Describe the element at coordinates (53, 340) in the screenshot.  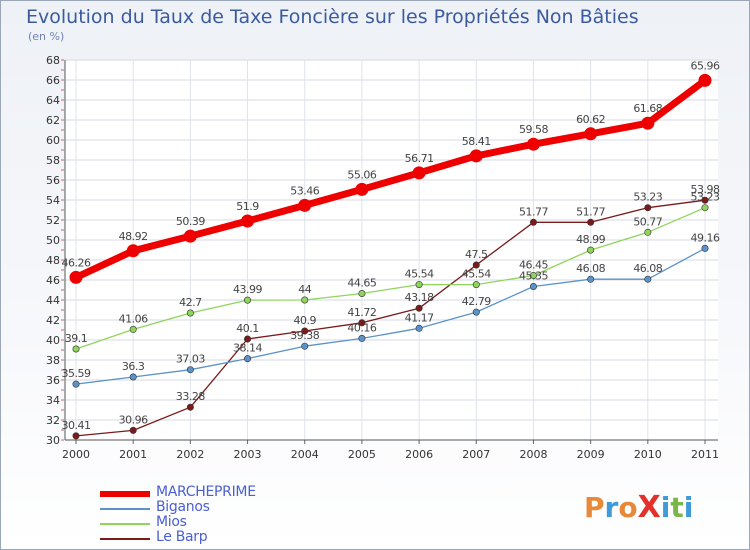
I see `y-tick-label: 40` at that location.